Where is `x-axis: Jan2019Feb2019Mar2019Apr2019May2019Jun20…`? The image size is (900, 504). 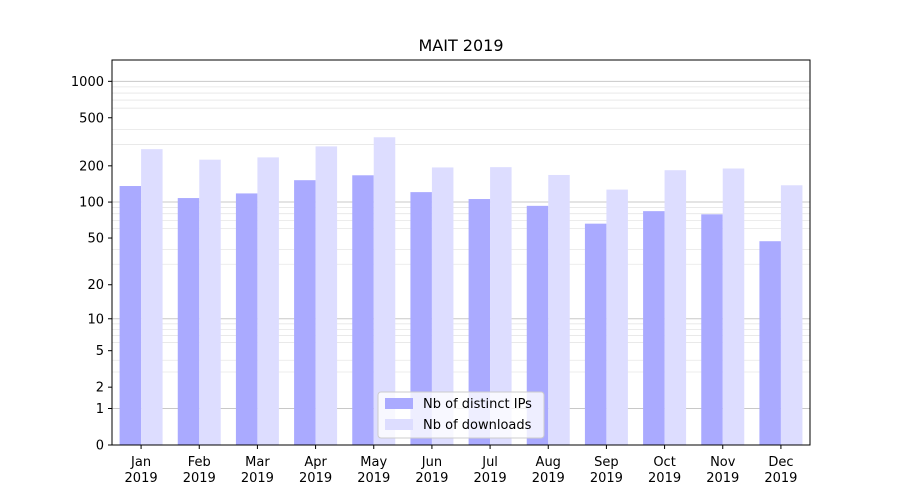
x-axis: Jan2019Feb2019Mar2019Apr2019May2019Jun20… is located at coordinates (461, 465).